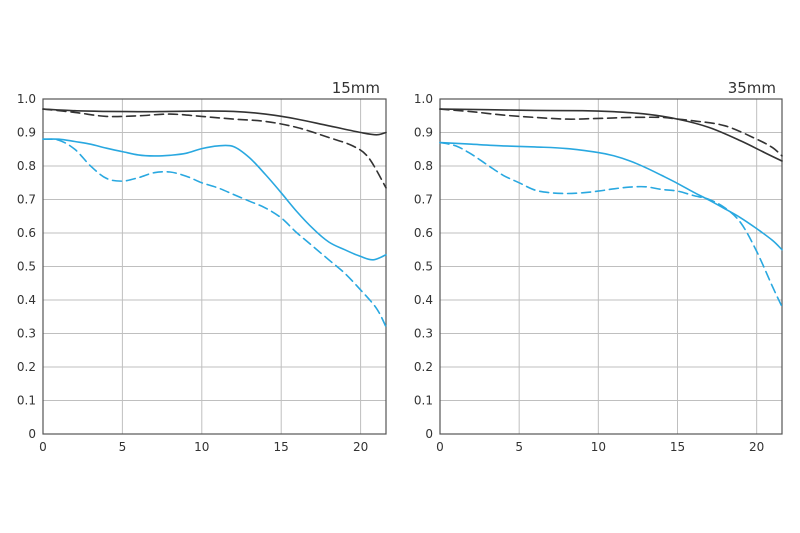 The height and width of the screenshot is (533, 800). Describe the element at coordinates (752, 88) in the screenshot. I see `panel-title: 35mm` at that location.